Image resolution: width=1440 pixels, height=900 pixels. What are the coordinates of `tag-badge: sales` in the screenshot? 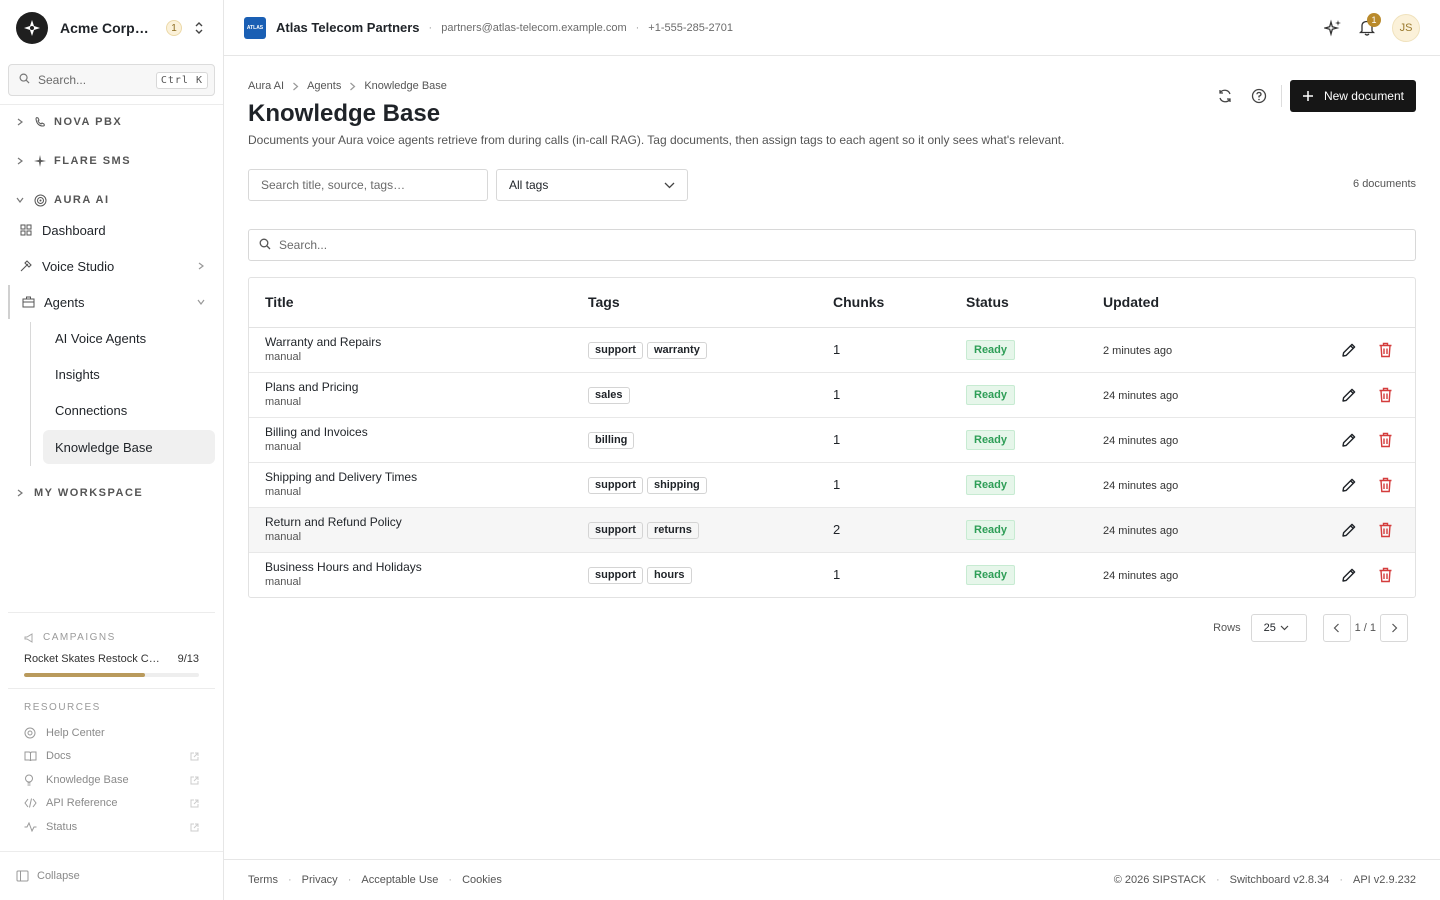 It's located at (609, 395).